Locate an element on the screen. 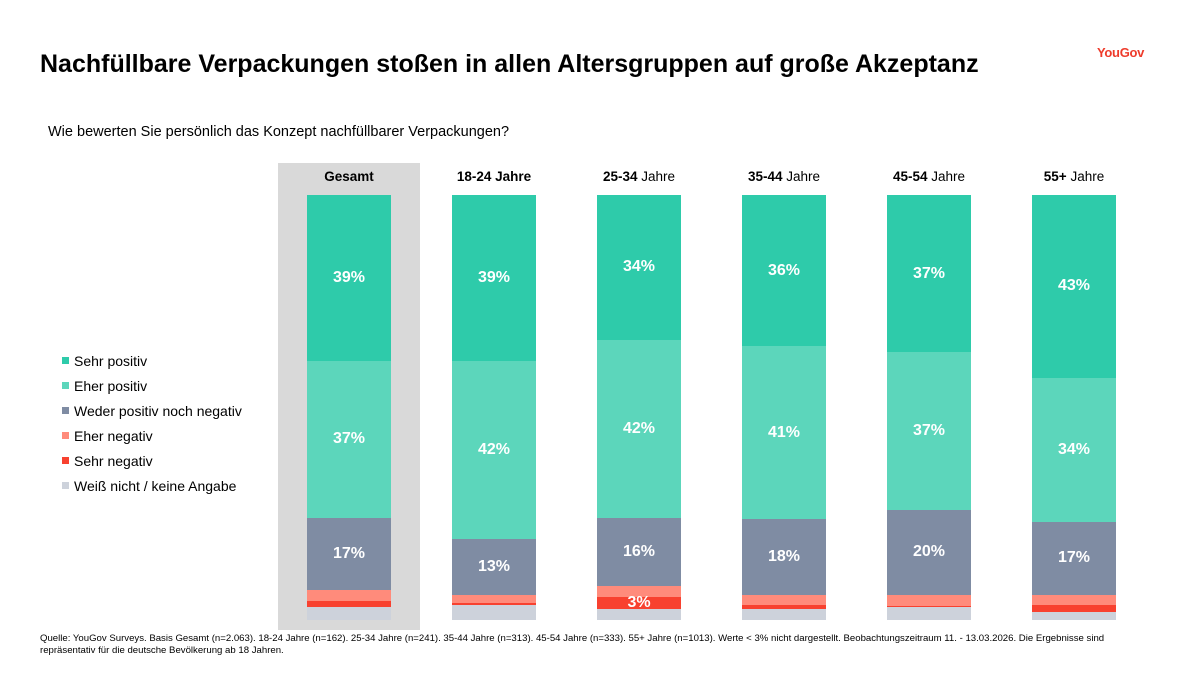 This screenshot has width=1200, height=674. yougov-logo: YouGov is located at coordinates (1121, 52).